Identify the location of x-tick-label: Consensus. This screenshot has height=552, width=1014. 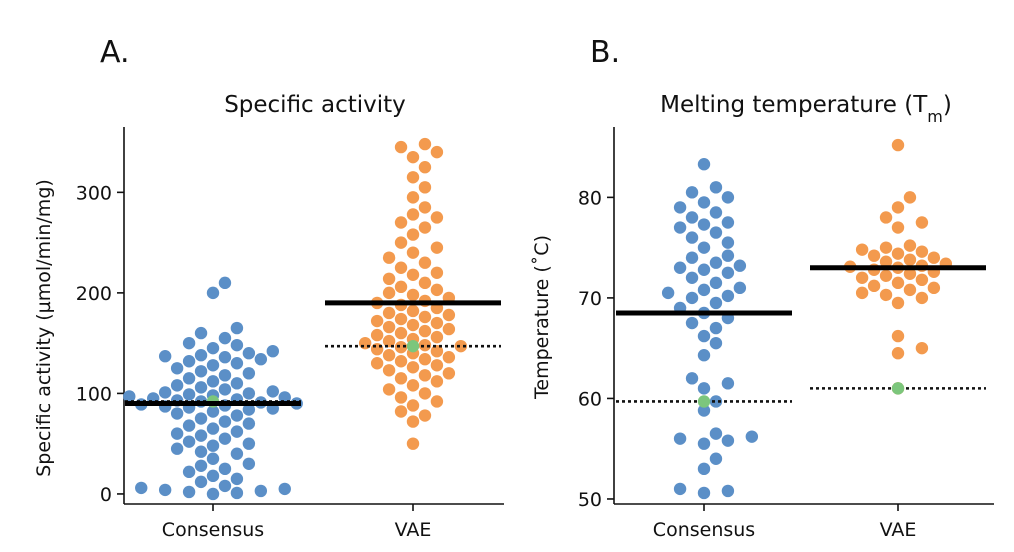
(704, 530).